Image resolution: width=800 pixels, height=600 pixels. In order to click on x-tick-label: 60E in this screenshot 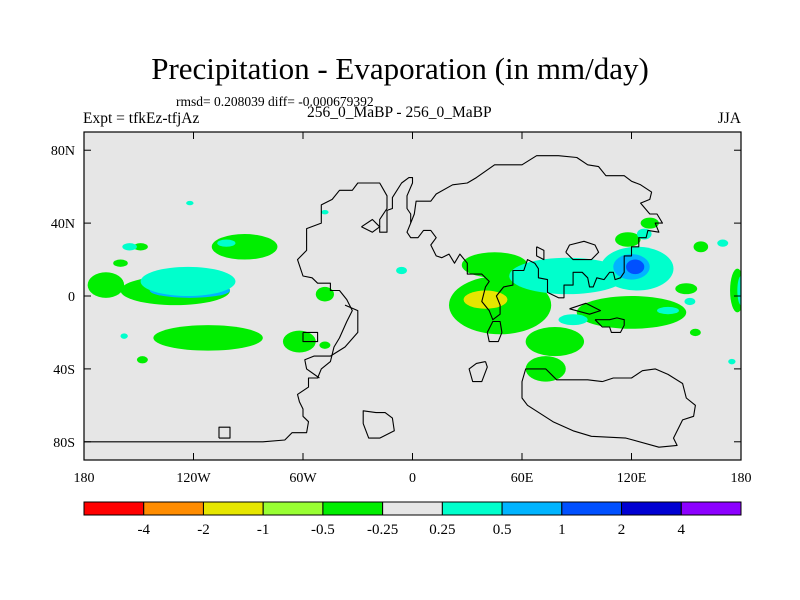, I will do `click(522, 478)`.